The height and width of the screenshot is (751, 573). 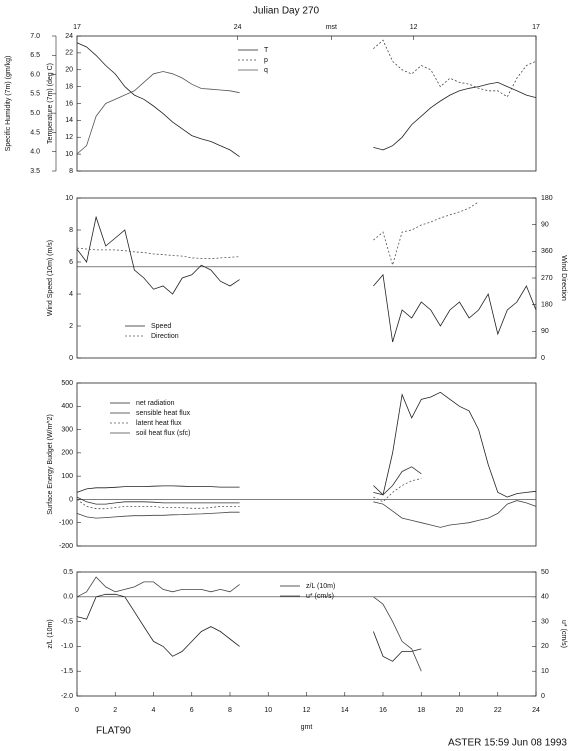 I want to click on x-tick-label: 6, so click(x=192, y=710).